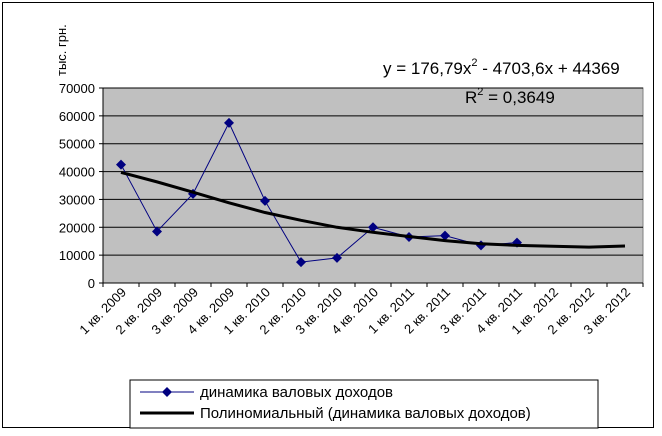 The image size is (662, 436). I want to click on r-squared-sup: 2, so click(480, 92).